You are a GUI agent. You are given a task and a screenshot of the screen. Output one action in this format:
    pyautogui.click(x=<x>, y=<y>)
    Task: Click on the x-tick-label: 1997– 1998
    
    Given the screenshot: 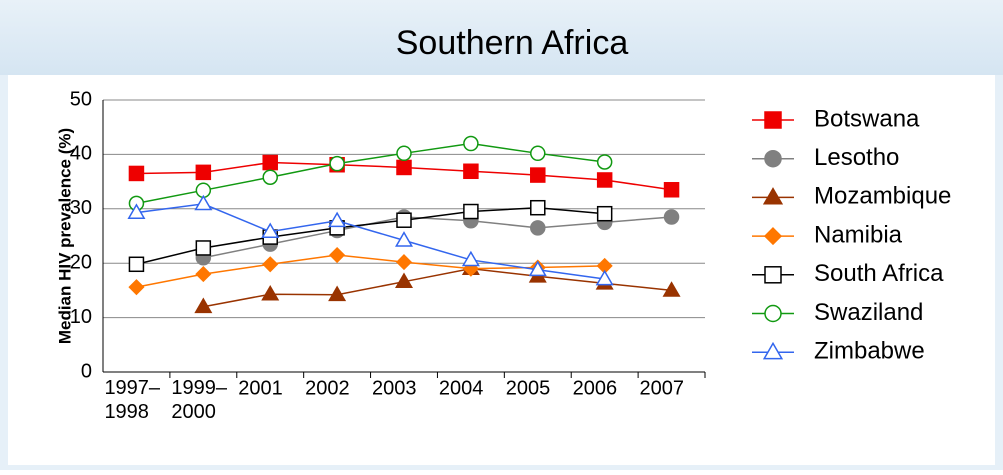 What is the action you would take?
    pyautogui.click(x=132, y=400)
    